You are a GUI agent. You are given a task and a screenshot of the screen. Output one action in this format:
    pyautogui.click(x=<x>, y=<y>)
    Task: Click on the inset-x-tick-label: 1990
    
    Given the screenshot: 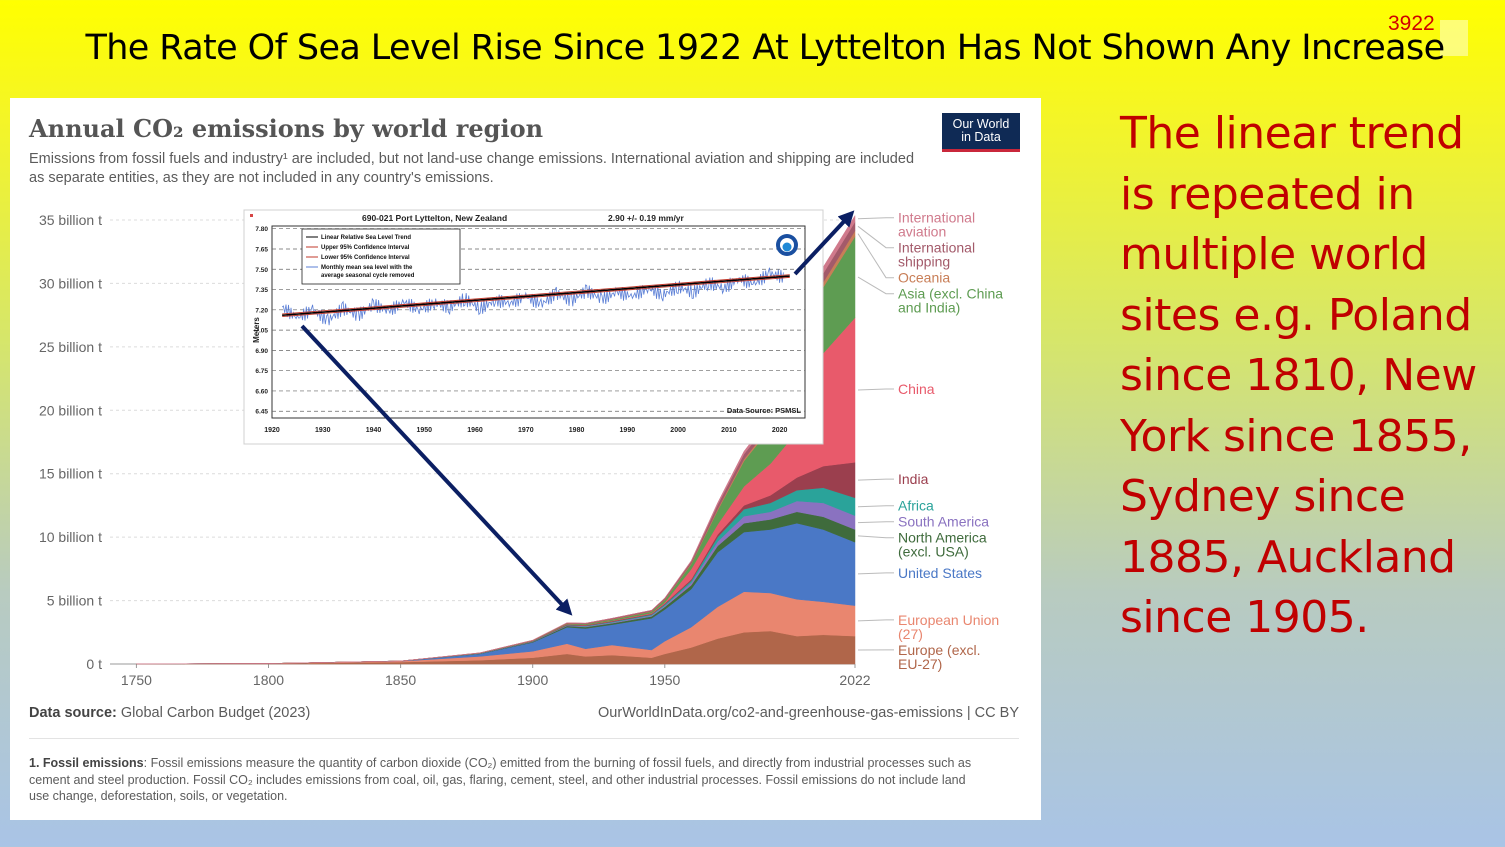 What is the action you would take?
    pyautogui.click(x=628, y=430)
    